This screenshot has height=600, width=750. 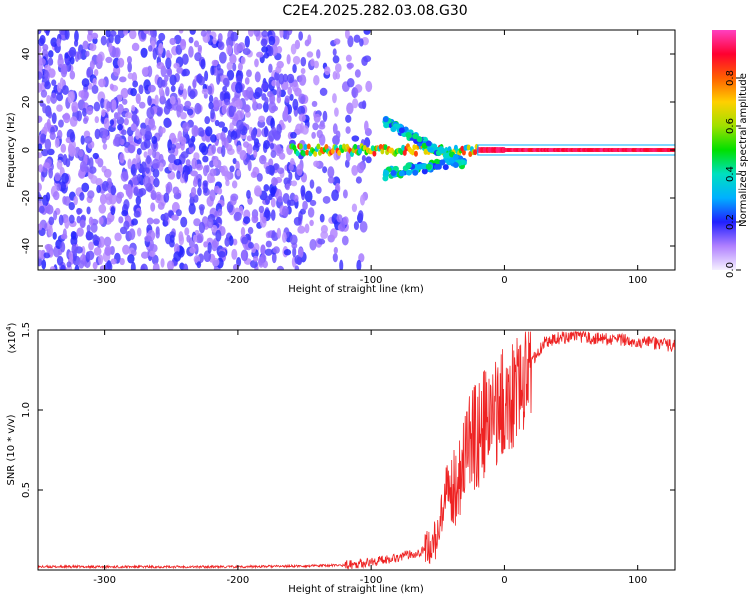 What do you see at coordinates (26, 198) in the screenshot?
I see `y-tick-label: -20` at bounding box center [26, 198].